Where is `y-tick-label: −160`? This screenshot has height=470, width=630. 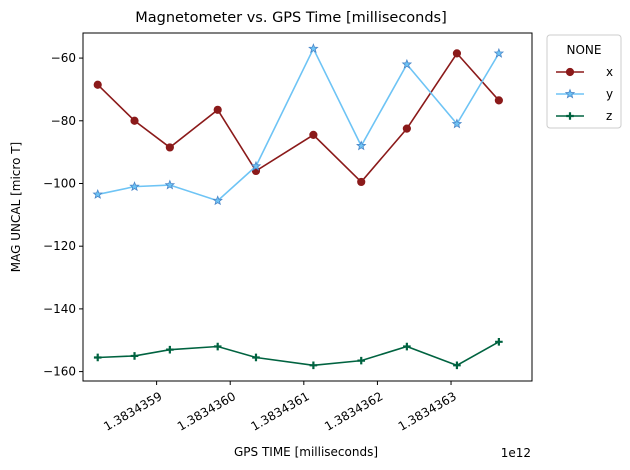 y-tick-label: −160 is located at coordinates (59, 372).